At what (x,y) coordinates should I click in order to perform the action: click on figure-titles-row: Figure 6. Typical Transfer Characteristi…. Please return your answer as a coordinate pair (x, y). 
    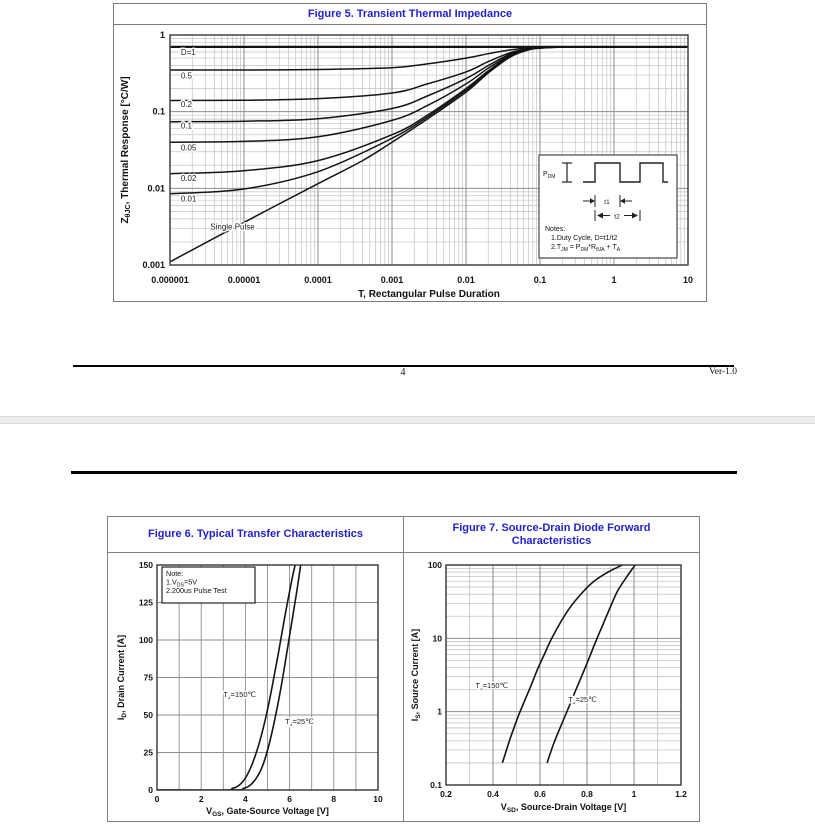
    Looking at the image, I should click on (403, 535).